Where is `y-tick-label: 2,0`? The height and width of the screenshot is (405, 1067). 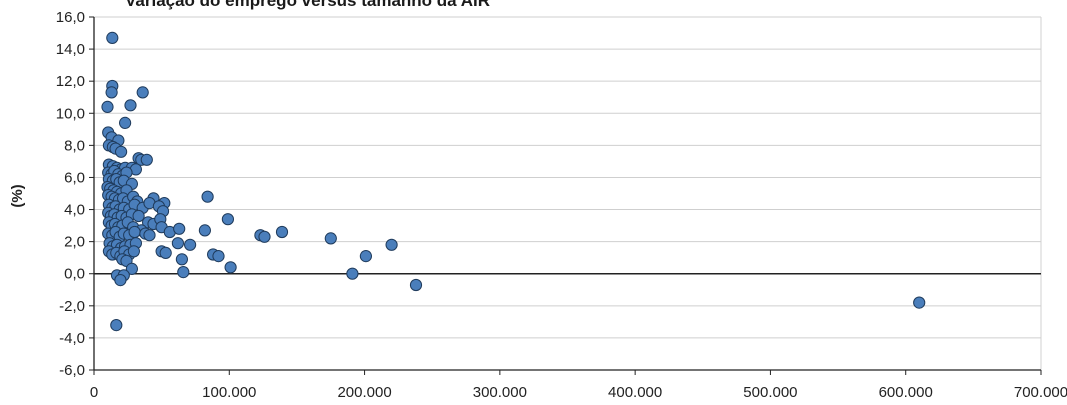 y-tick-label: 2,0 is located at coordinates (74, 242).